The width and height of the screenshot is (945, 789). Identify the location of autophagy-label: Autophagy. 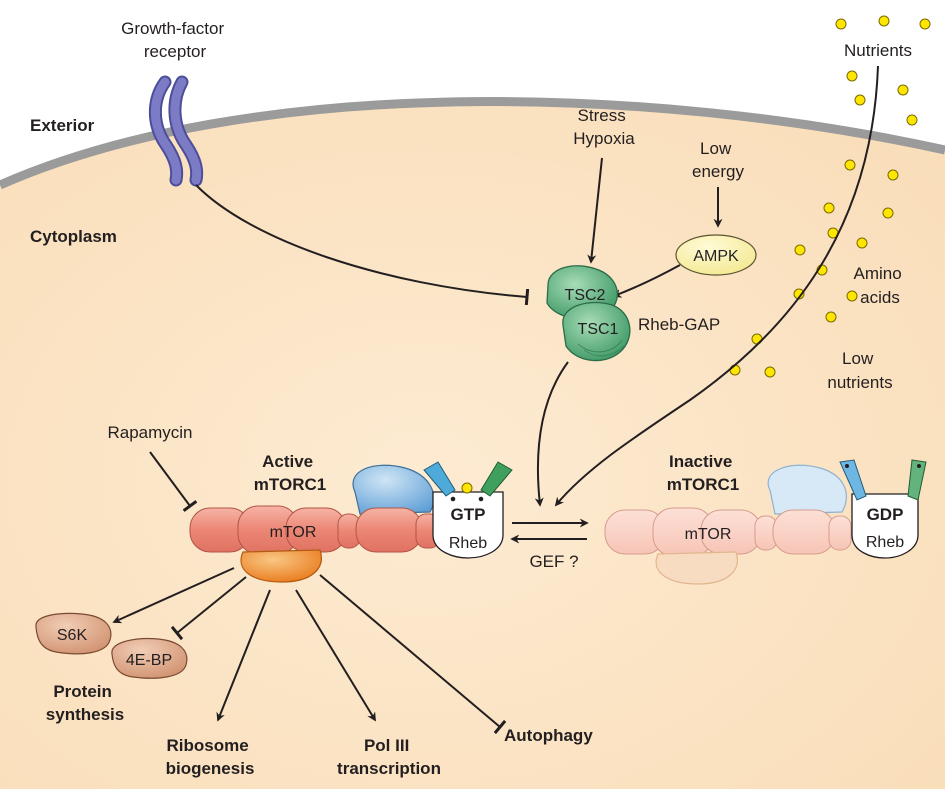
(548, 735).